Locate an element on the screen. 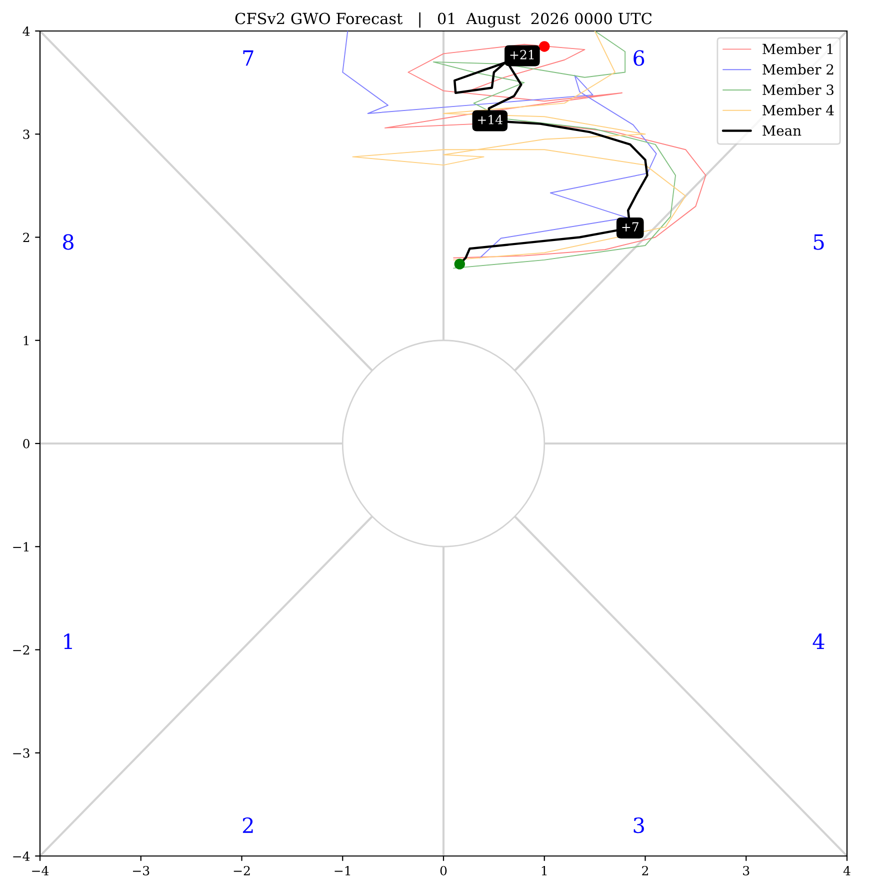  y-tick-label: 2 is located at coordinates (26, 237).